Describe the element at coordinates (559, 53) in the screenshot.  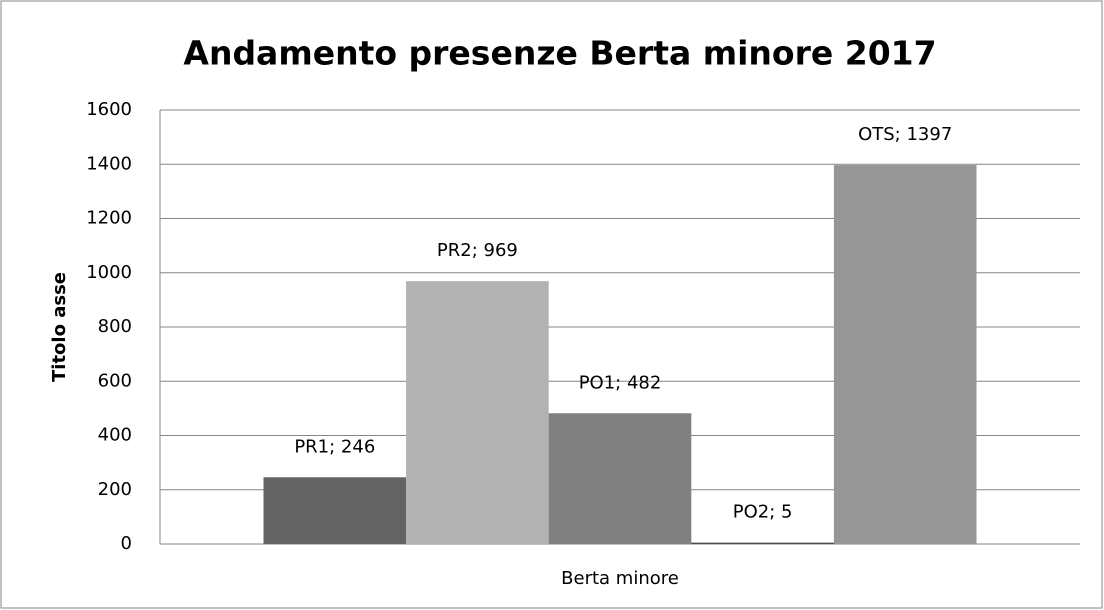
I see `chart-title: Andamento presenze Berta minore 2017` at that location.